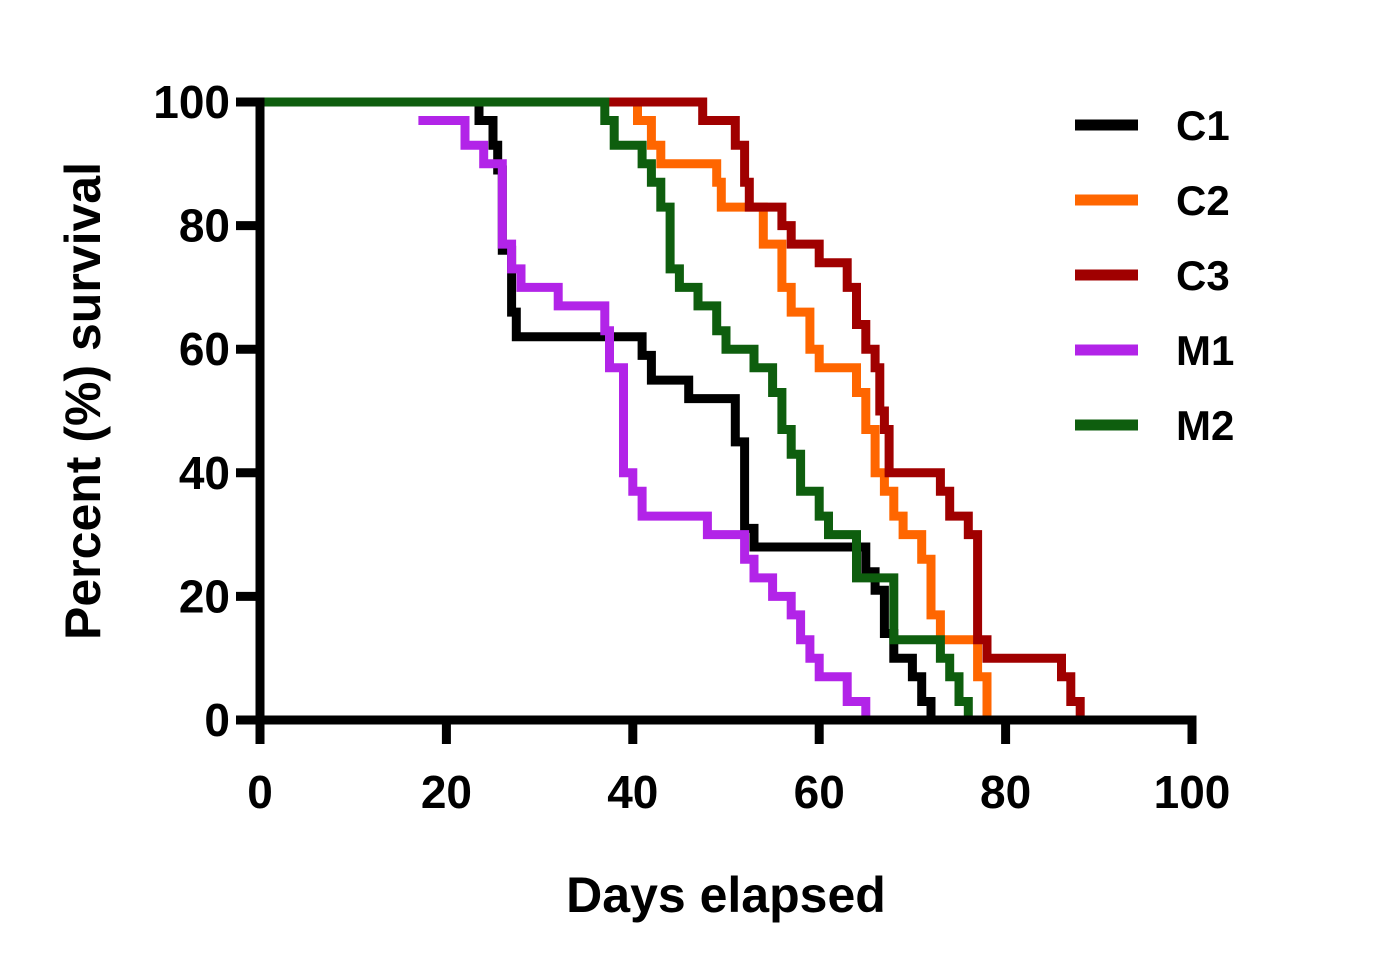 This screenshot has height=970, width=1375. I want to click on y-tick-label: 100, so click(191, 102).